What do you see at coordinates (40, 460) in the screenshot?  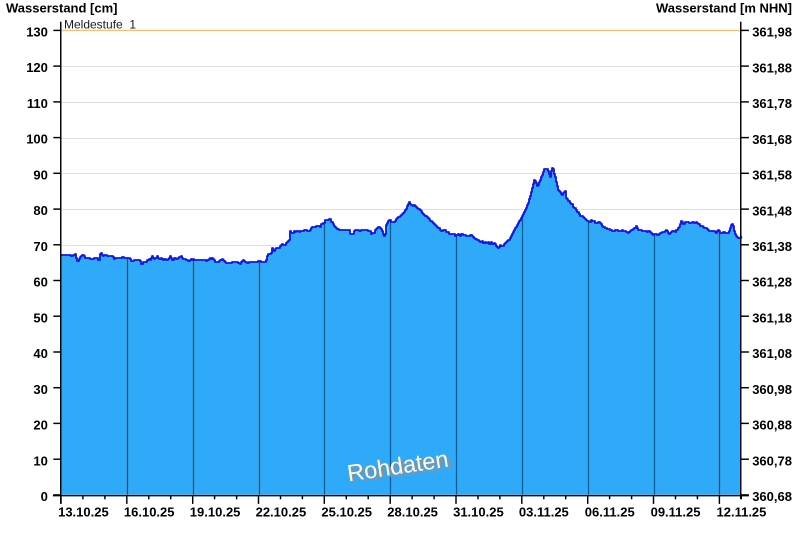 I see `svg-text: 10` at bounding box center [40, 460].